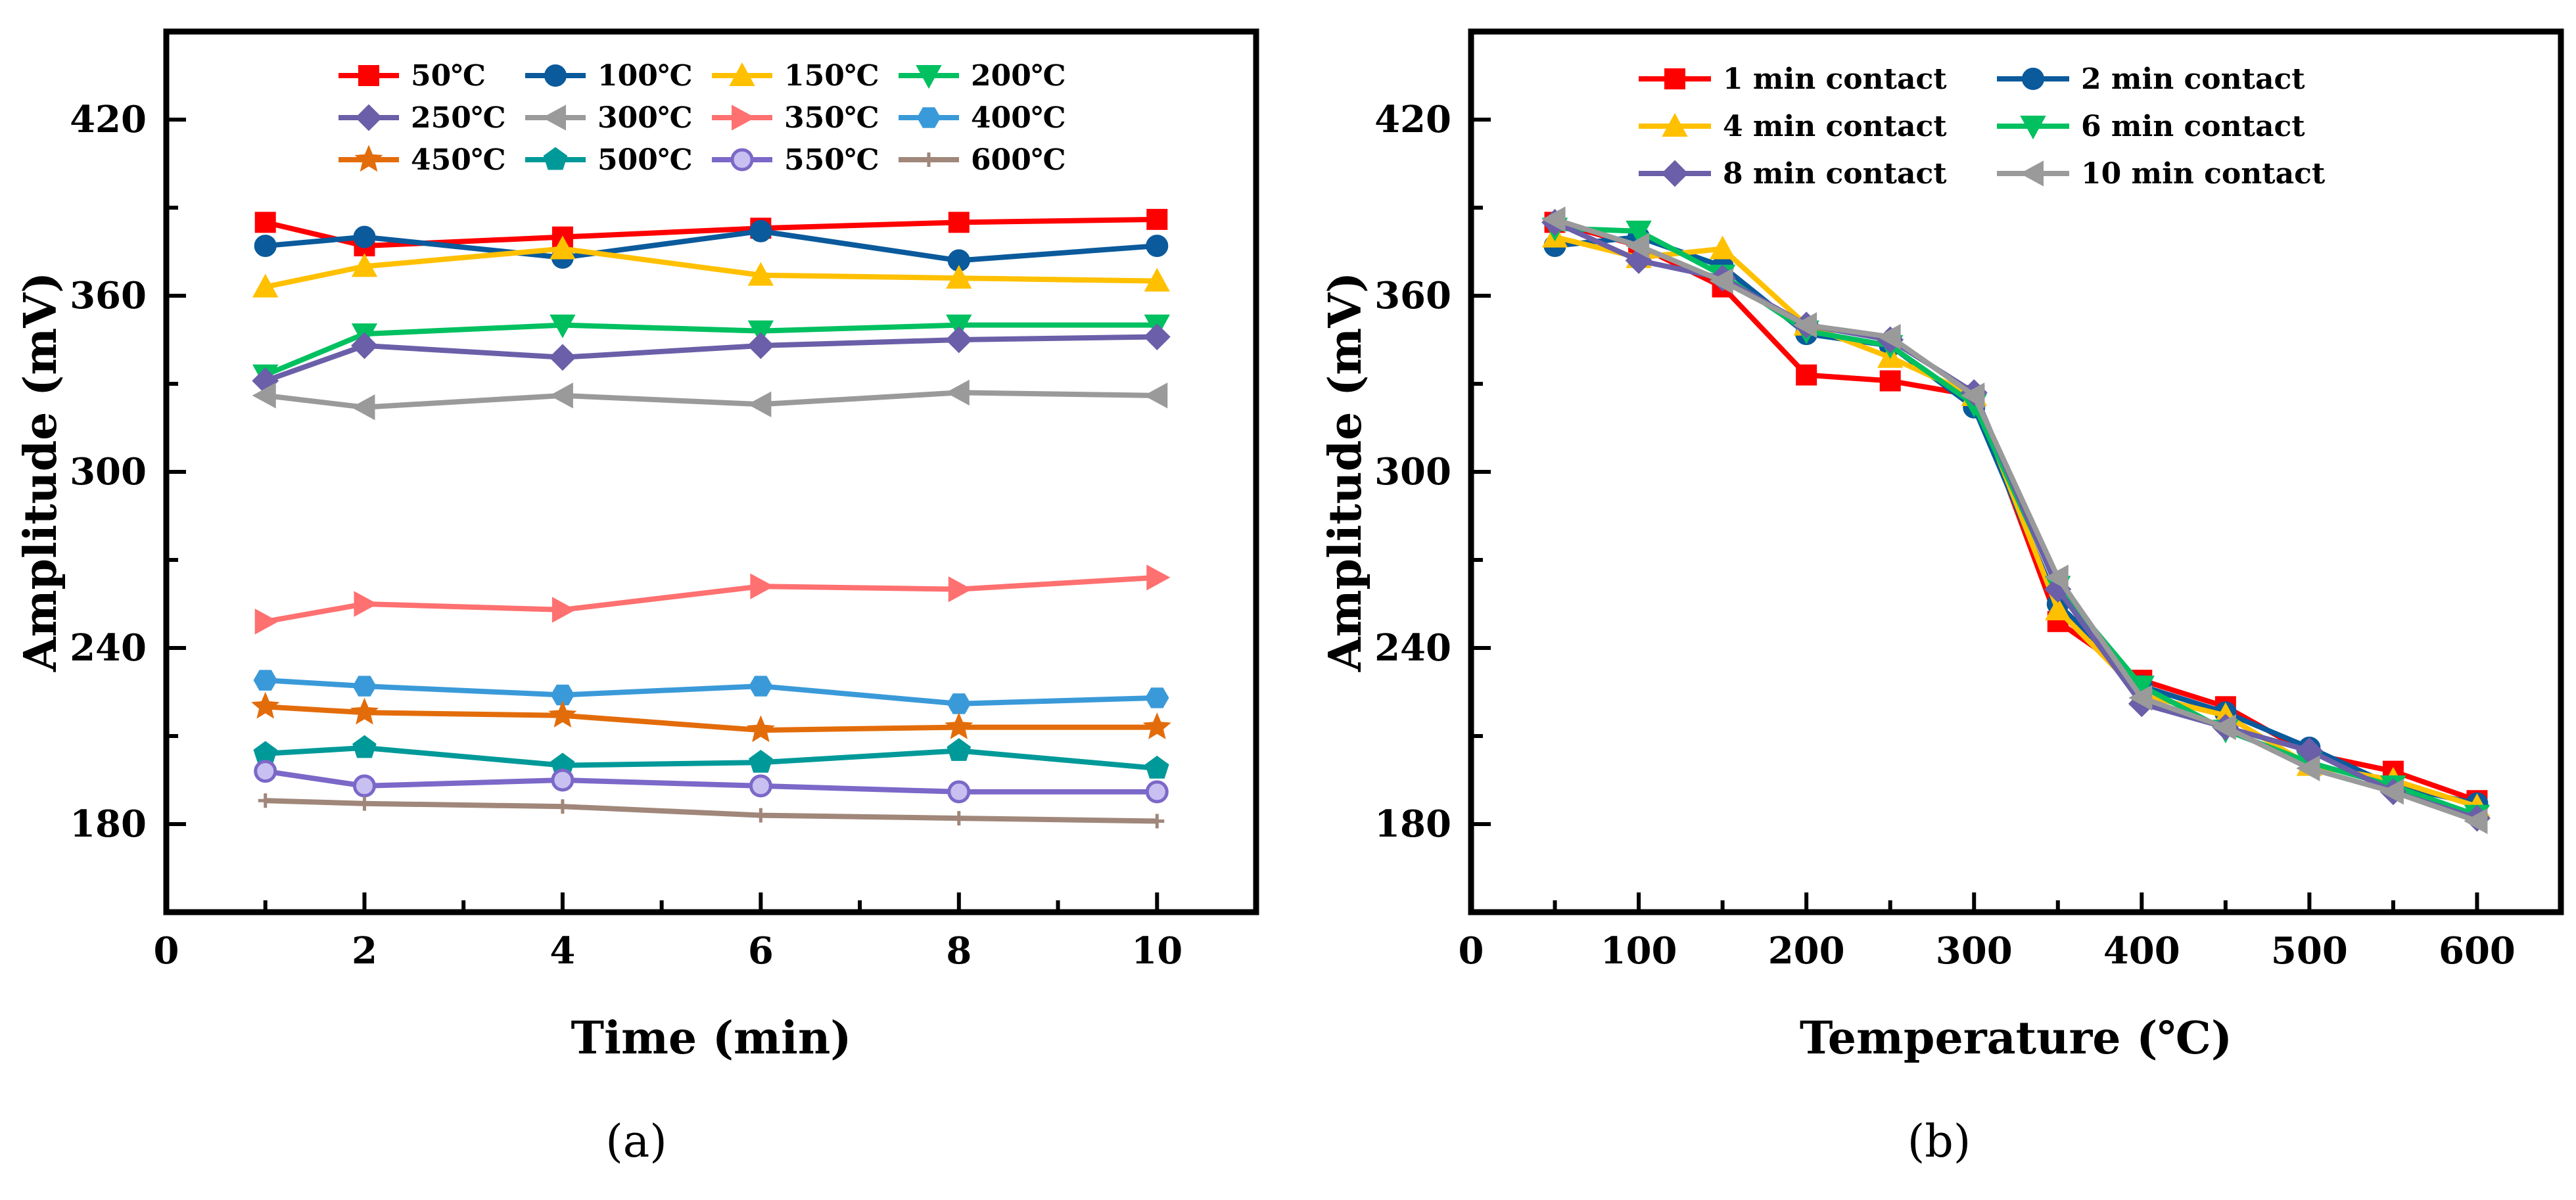 The image size is (2576, 1200). Describe the element at coordinates (562, 951) in the screenshot. I see `x-tick-label: 4` at that location.